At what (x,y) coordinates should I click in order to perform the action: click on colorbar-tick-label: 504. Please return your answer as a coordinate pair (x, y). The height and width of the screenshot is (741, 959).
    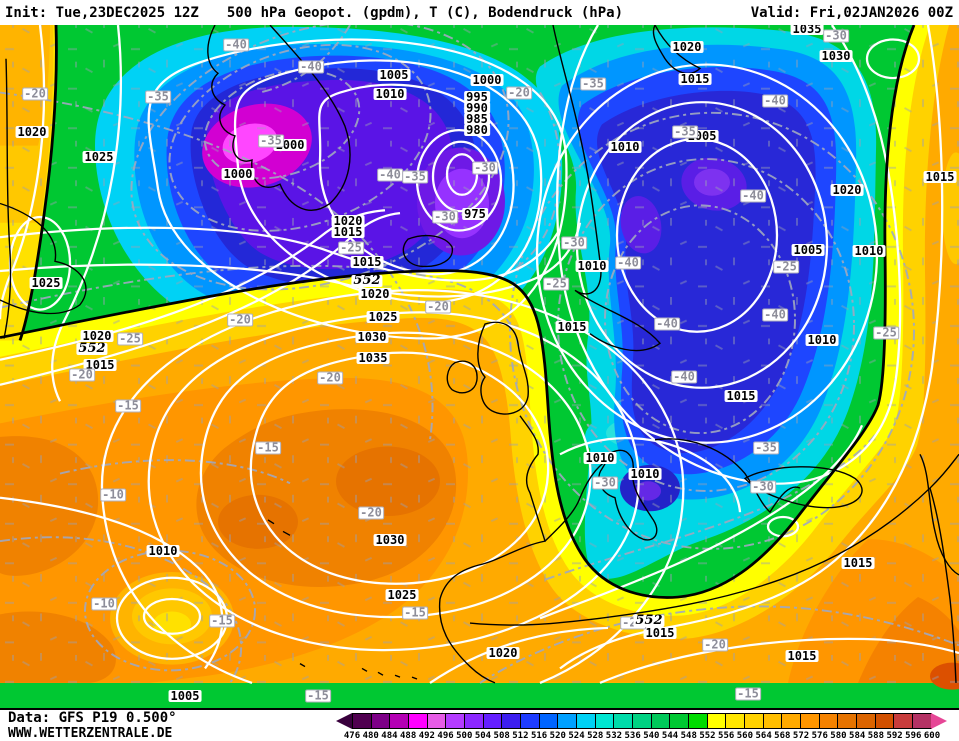
    Looking at the image, I should click on (483, 736).